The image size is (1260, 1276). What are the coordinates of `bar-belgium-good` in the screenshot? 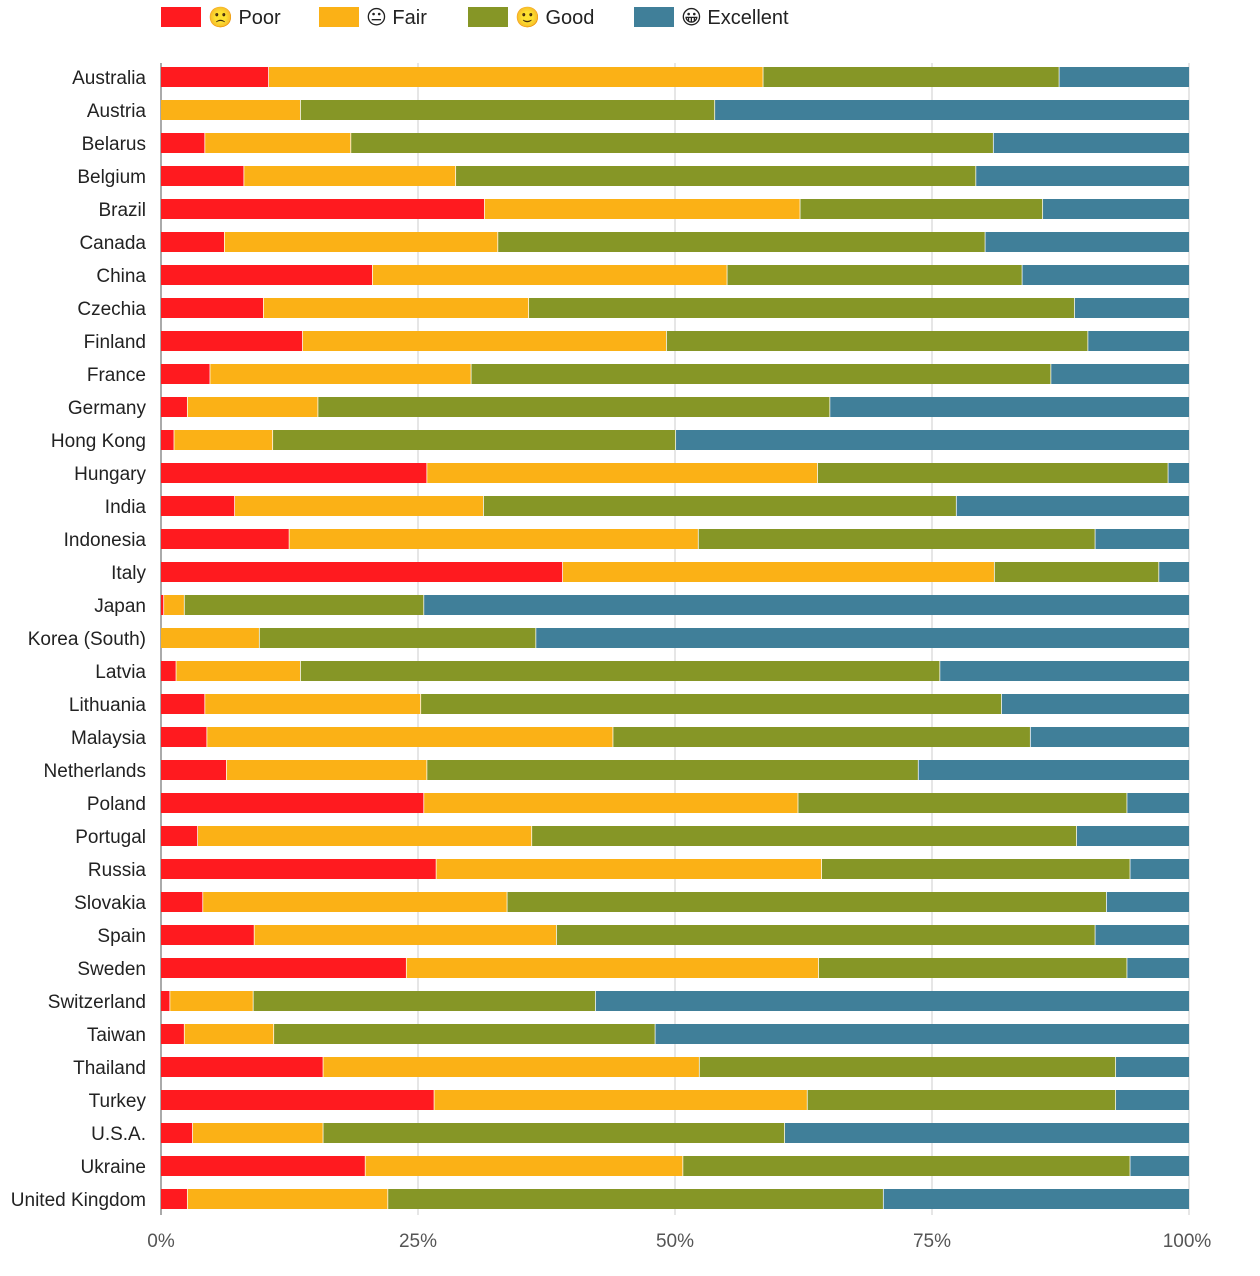 It's located at (716, 176).